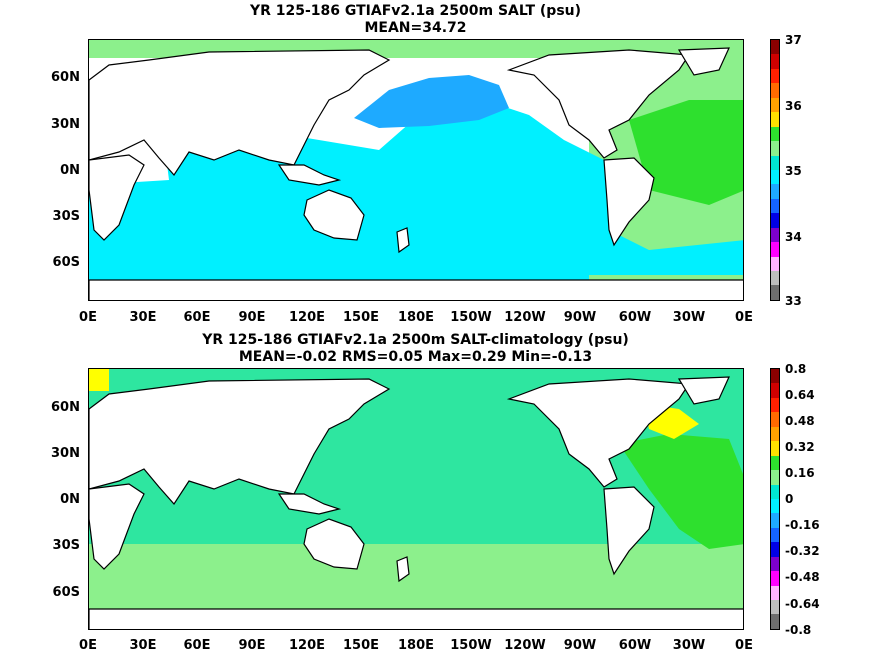  What do you see at coordinates (598, 104) in the screenshot?
I see `chart1-land-north-america` at bounding box center [598, 104].